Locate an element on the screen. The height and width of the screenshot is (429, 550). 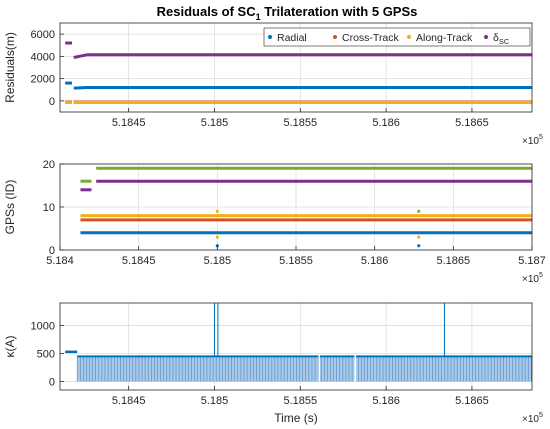
title-subscript: 1 is located at coordinates (258, 17).